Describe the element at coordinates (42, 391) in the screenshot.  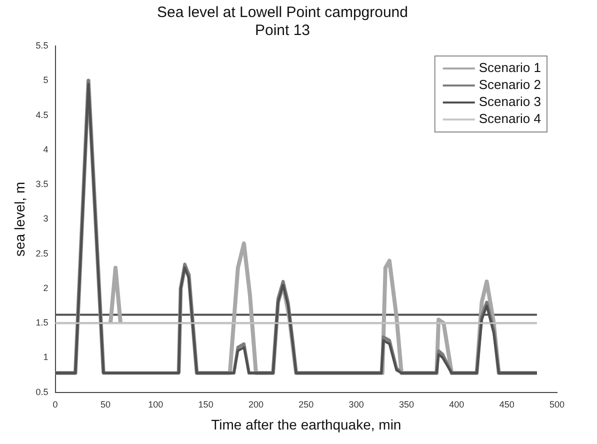
I see `y-tick-label: 0.5` at that location.